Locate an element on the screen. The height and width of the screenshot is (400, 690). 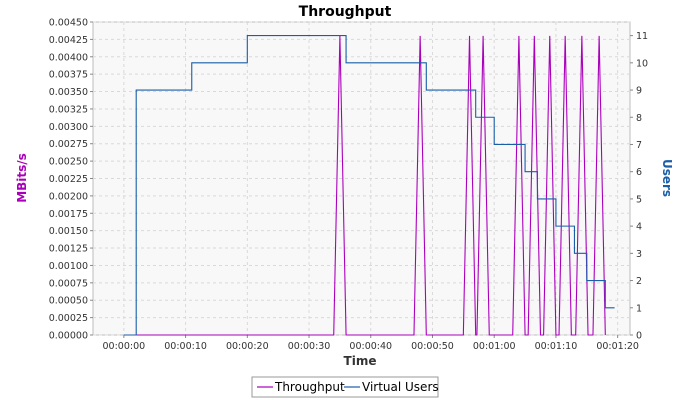
left-tick-label: 0.00225 is located at coordinates (68, 179).